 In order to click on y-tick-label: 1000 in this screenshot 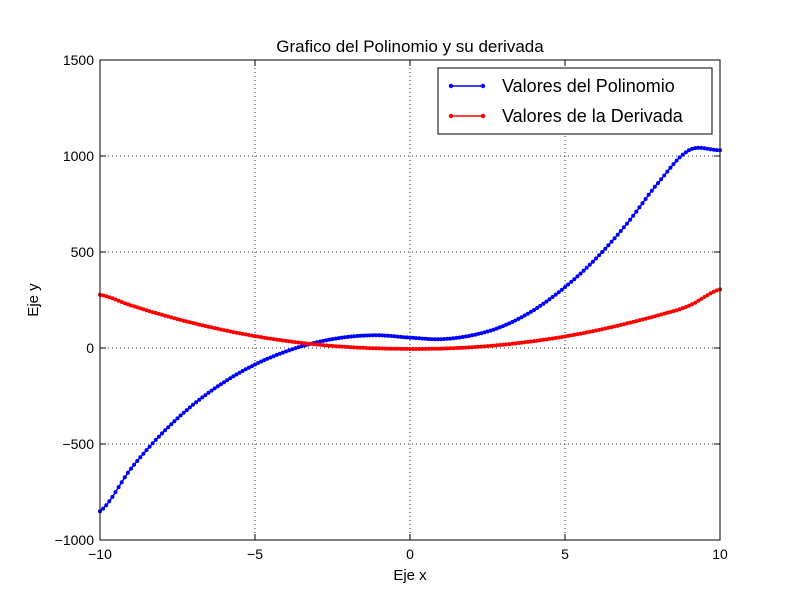, I will do `click(78, 156)`.